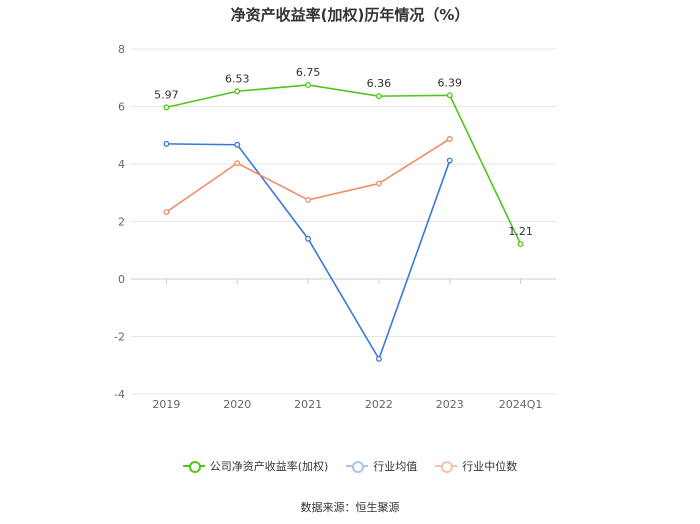 This screenshot has height=524, width=700. What do you see at coordinates (237, 78) in the screenshot?
I see `data-label-company-roe: 6.53` at bounding box center [237, 78].